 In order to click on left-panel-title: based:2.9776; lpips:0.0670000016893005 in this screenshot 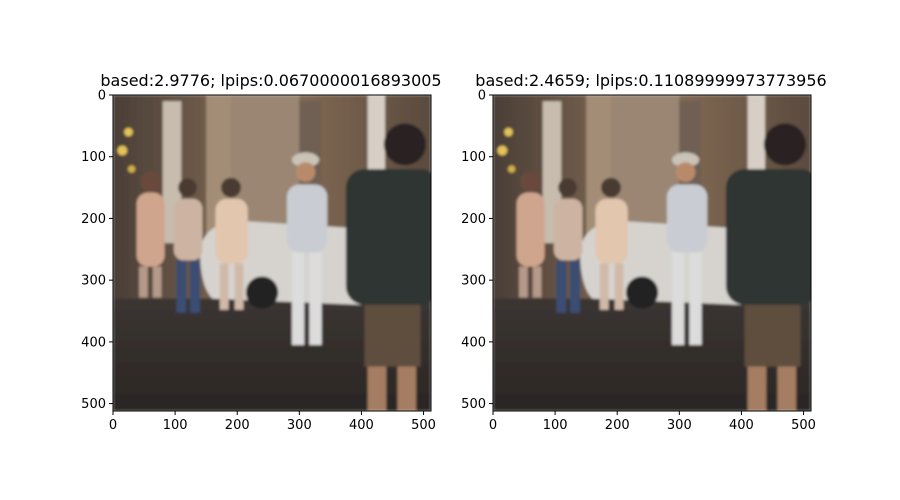, I will do `click(270, 80)`.